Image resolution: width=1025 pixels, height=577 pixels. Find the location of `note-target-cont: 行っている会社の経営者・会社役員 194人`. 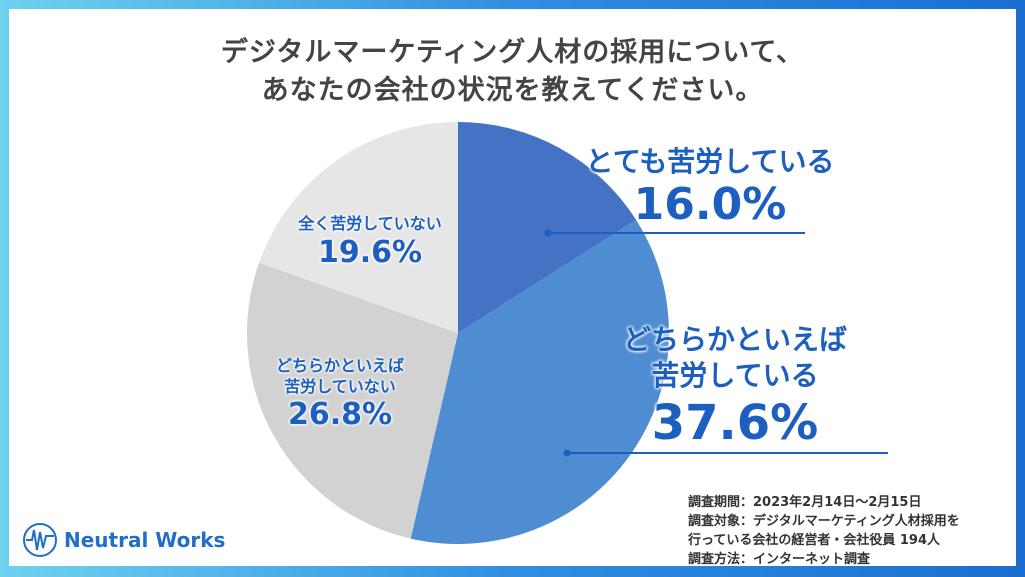

note-target-cont: 行っている会社の経営者・会社役員 194人 is located at coordinates (814, 540).